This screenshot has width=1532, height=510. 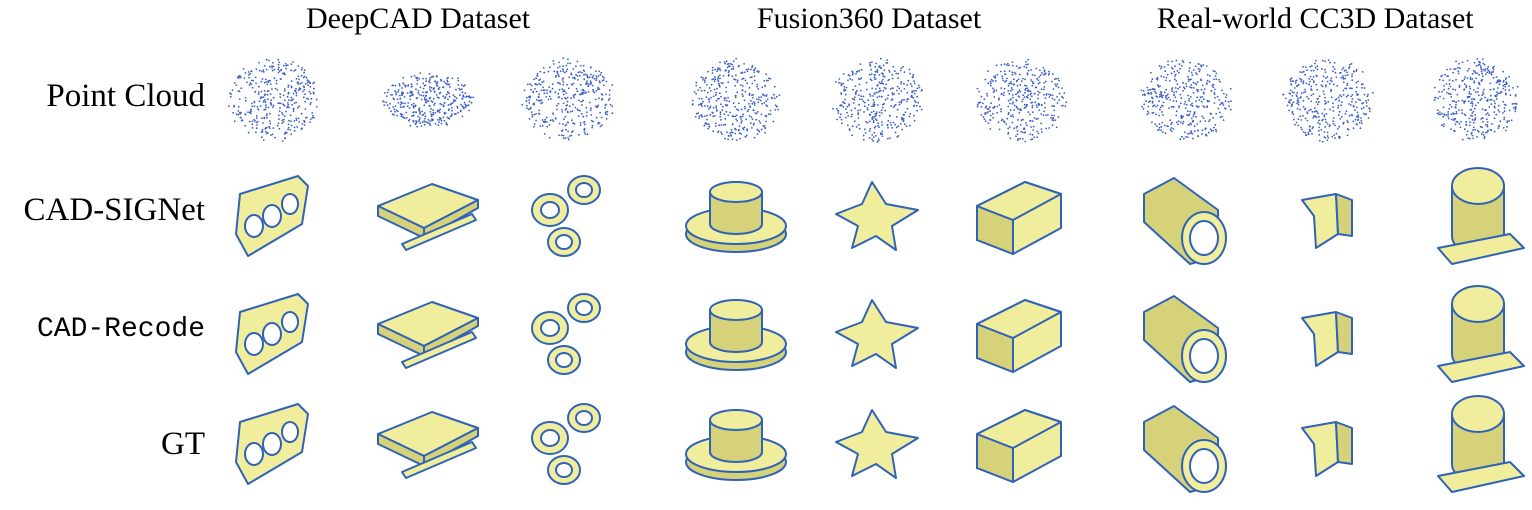 I want to click on gt-deepcad-shape-1-render, so click(x=272, y=444).